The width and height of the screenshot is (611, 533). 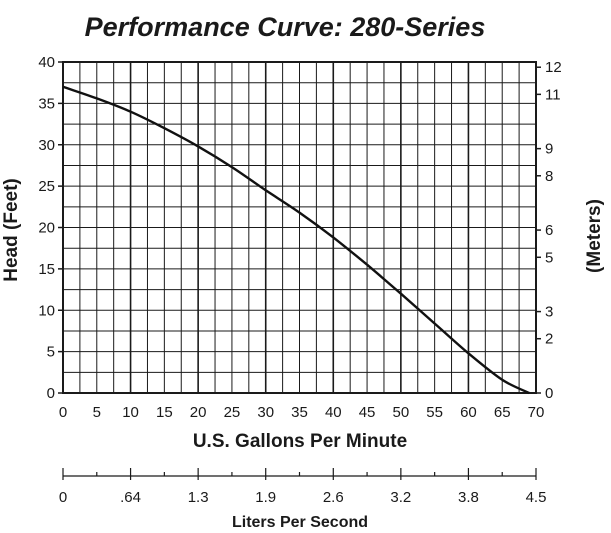 I want to click on x-tick-label: 35, so click(x=299, y=412).